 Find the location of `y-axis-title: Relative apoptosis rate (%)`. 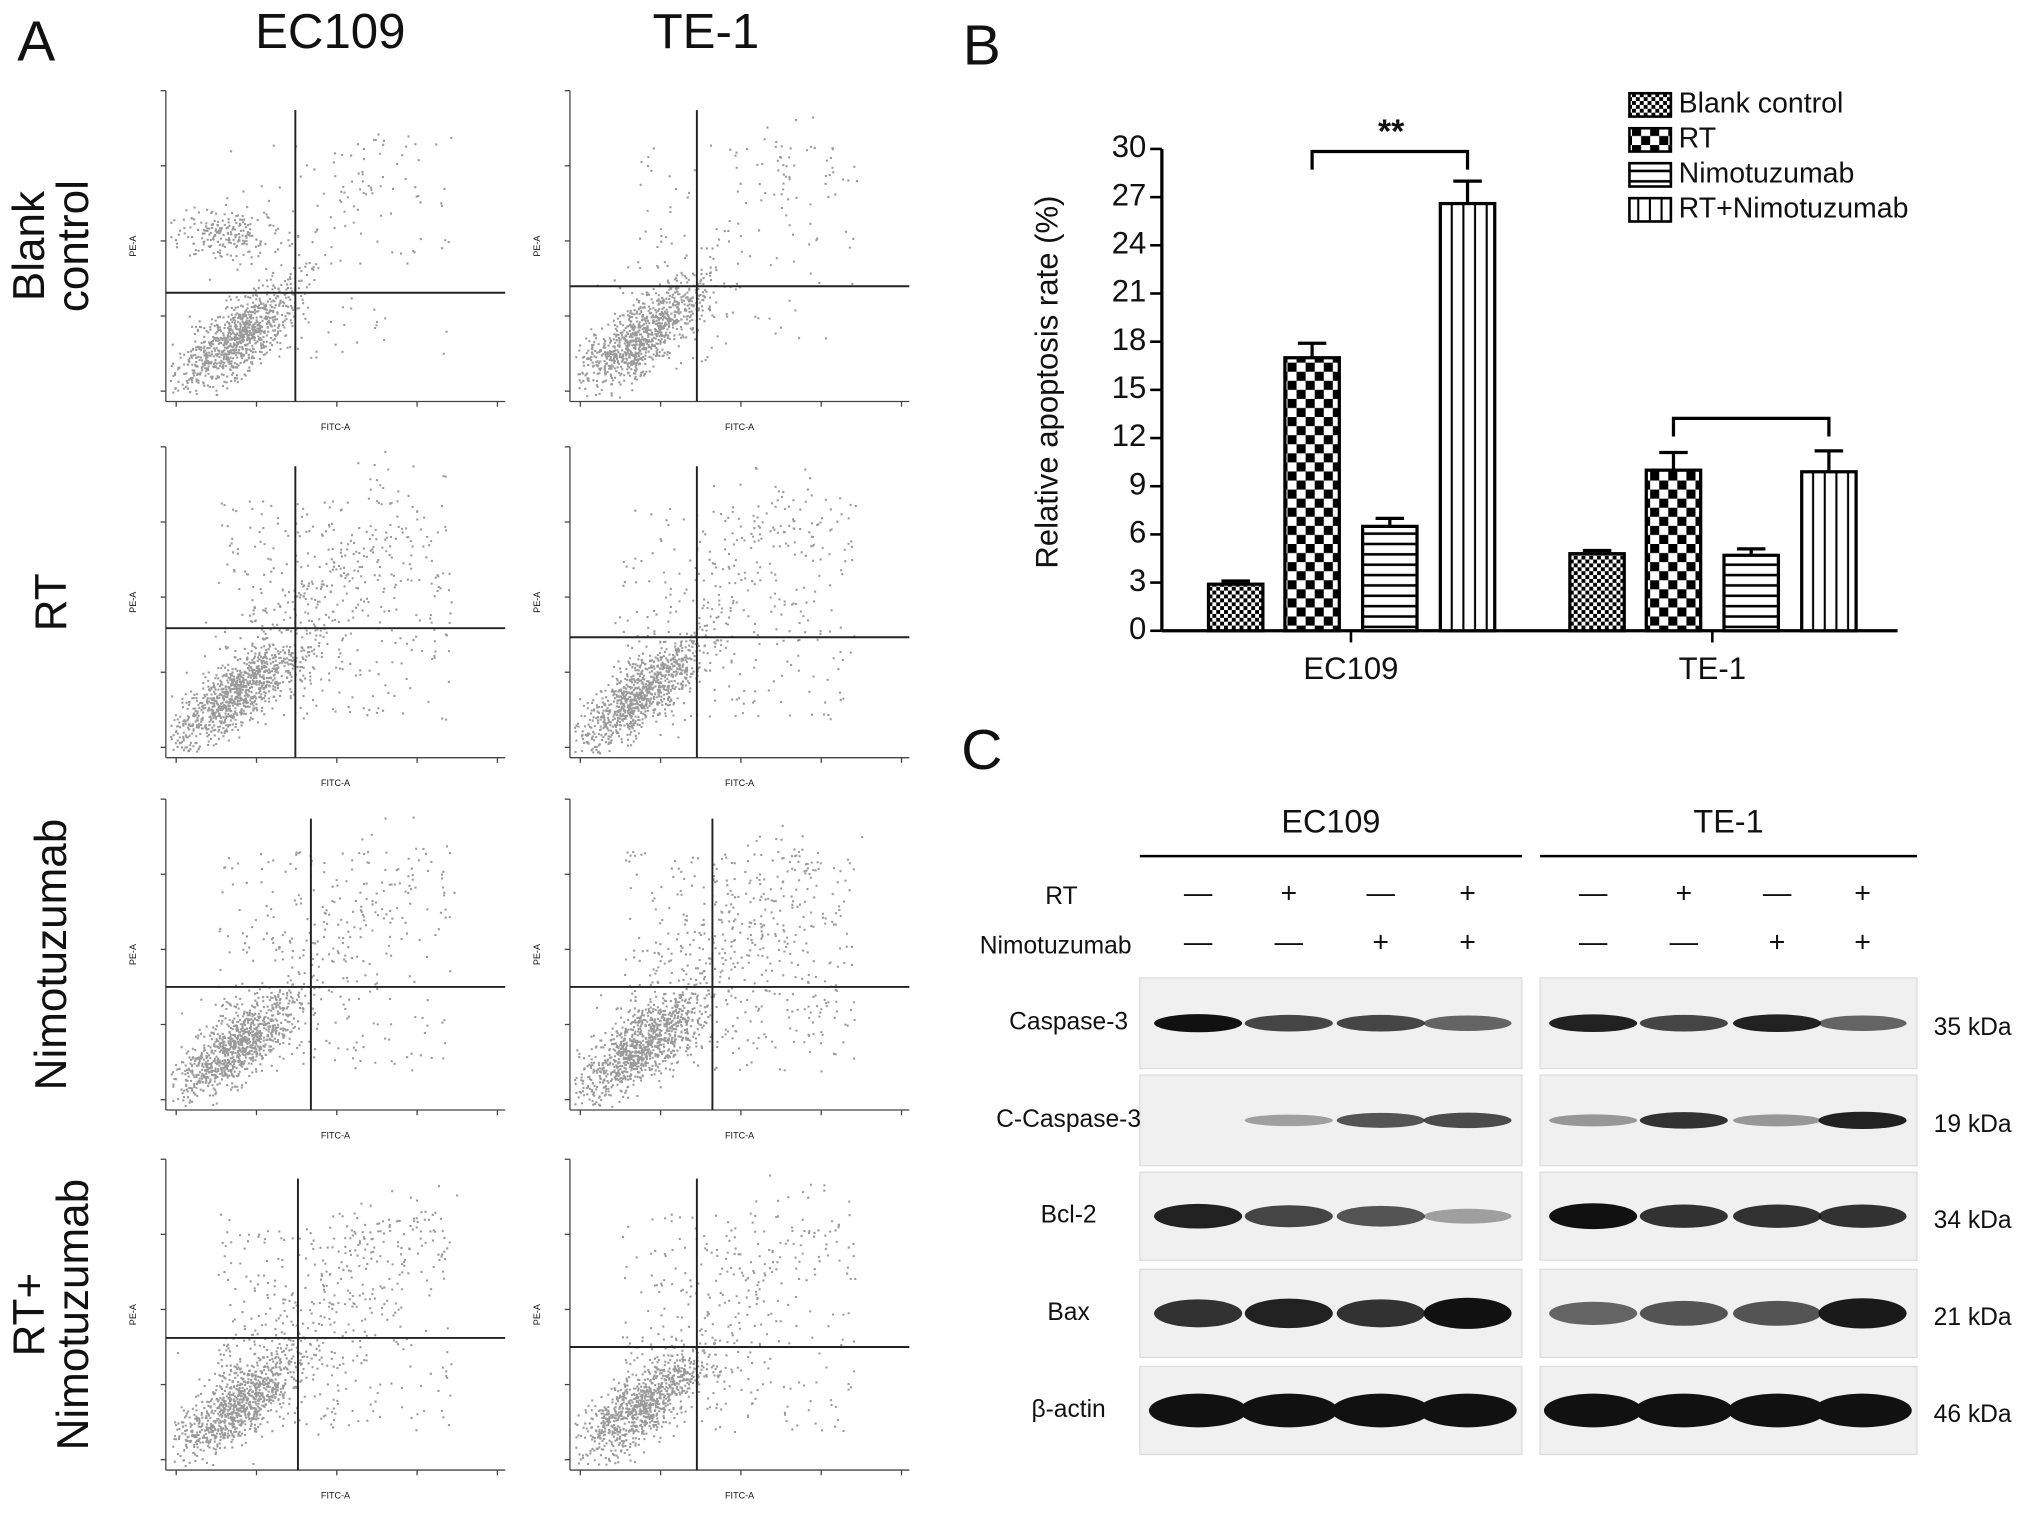

y-axis-title: Relative apoptosis rate (%) is located at coordinates (1046, 382).